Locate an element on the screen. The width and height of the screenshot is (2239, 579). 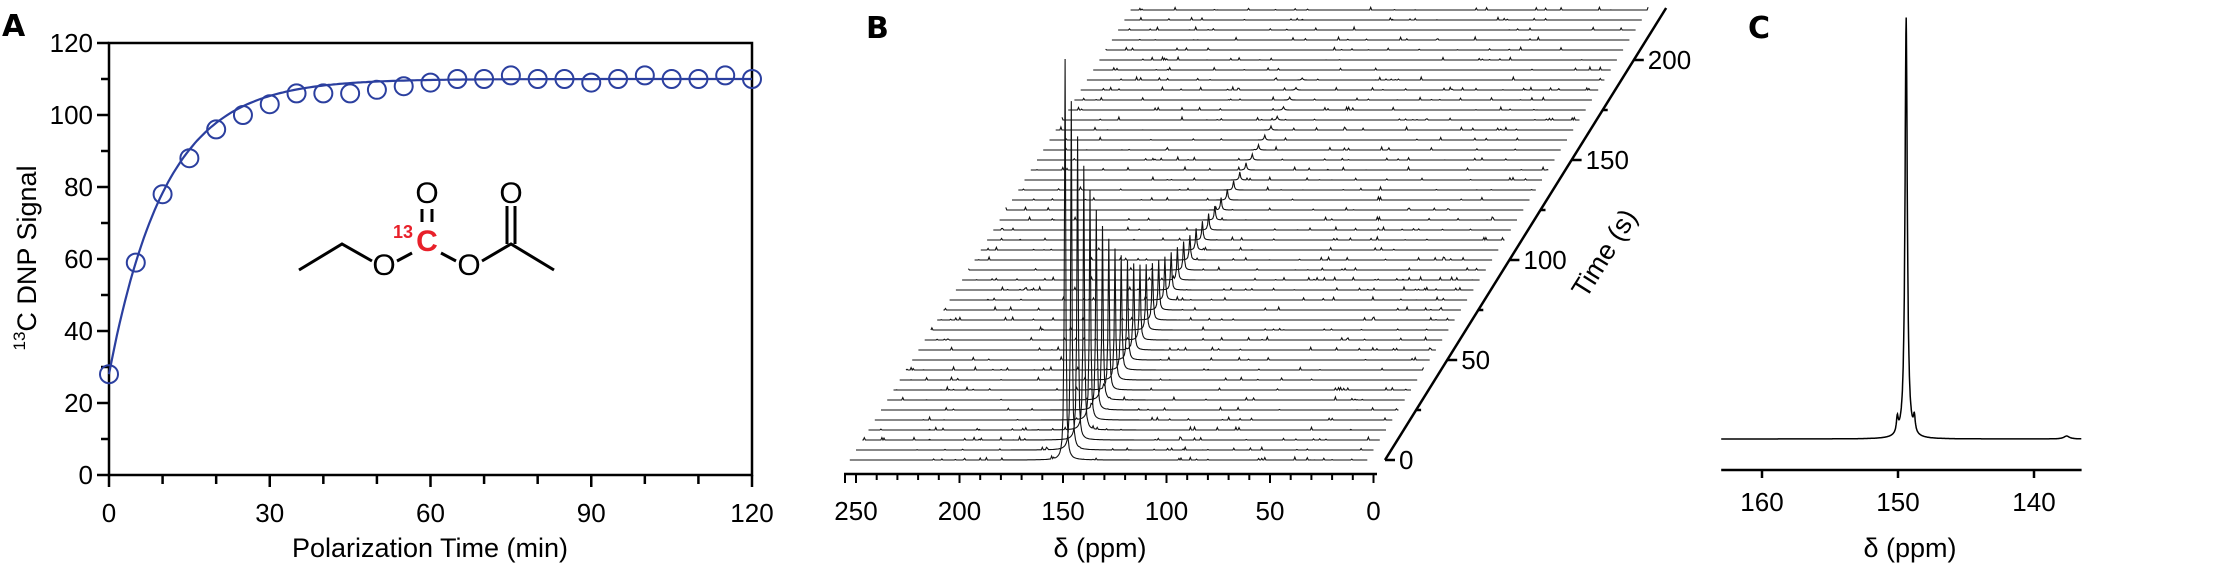
a-y-tick-label: 0 is located at coordinates (86, 475).